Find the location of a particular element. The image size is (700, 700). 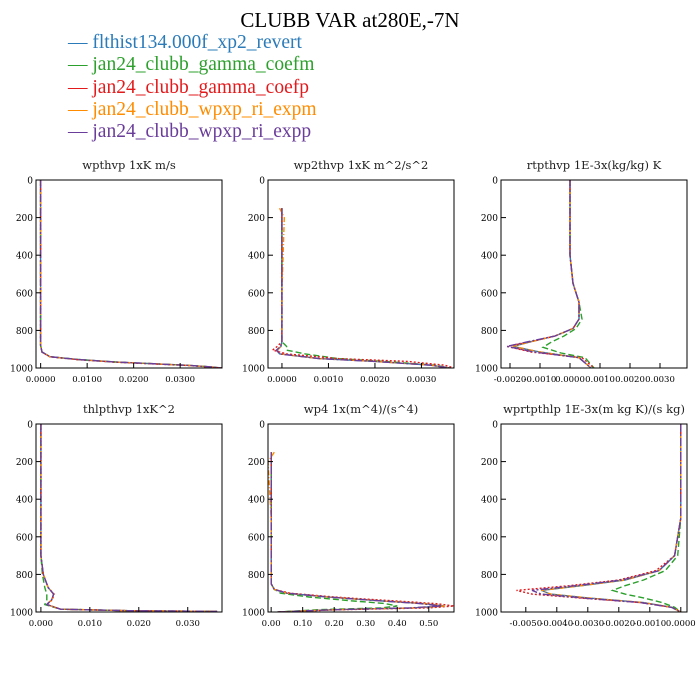

legend-label: jan24_clubb_wpxp_ri_expm is located at coordinates (204, 109).